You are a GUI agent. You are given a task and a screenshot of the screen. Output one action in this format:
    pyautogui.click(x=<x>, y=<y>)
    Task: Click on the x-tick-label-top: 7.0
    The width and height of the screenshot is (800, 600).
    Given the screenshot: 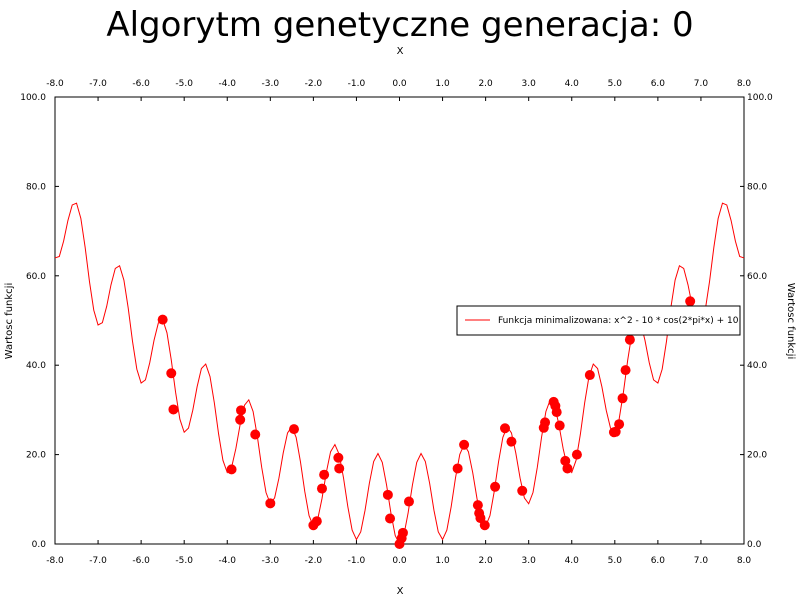 What is the action you would take?
    pyautogui.click(x=701, y=84)
    